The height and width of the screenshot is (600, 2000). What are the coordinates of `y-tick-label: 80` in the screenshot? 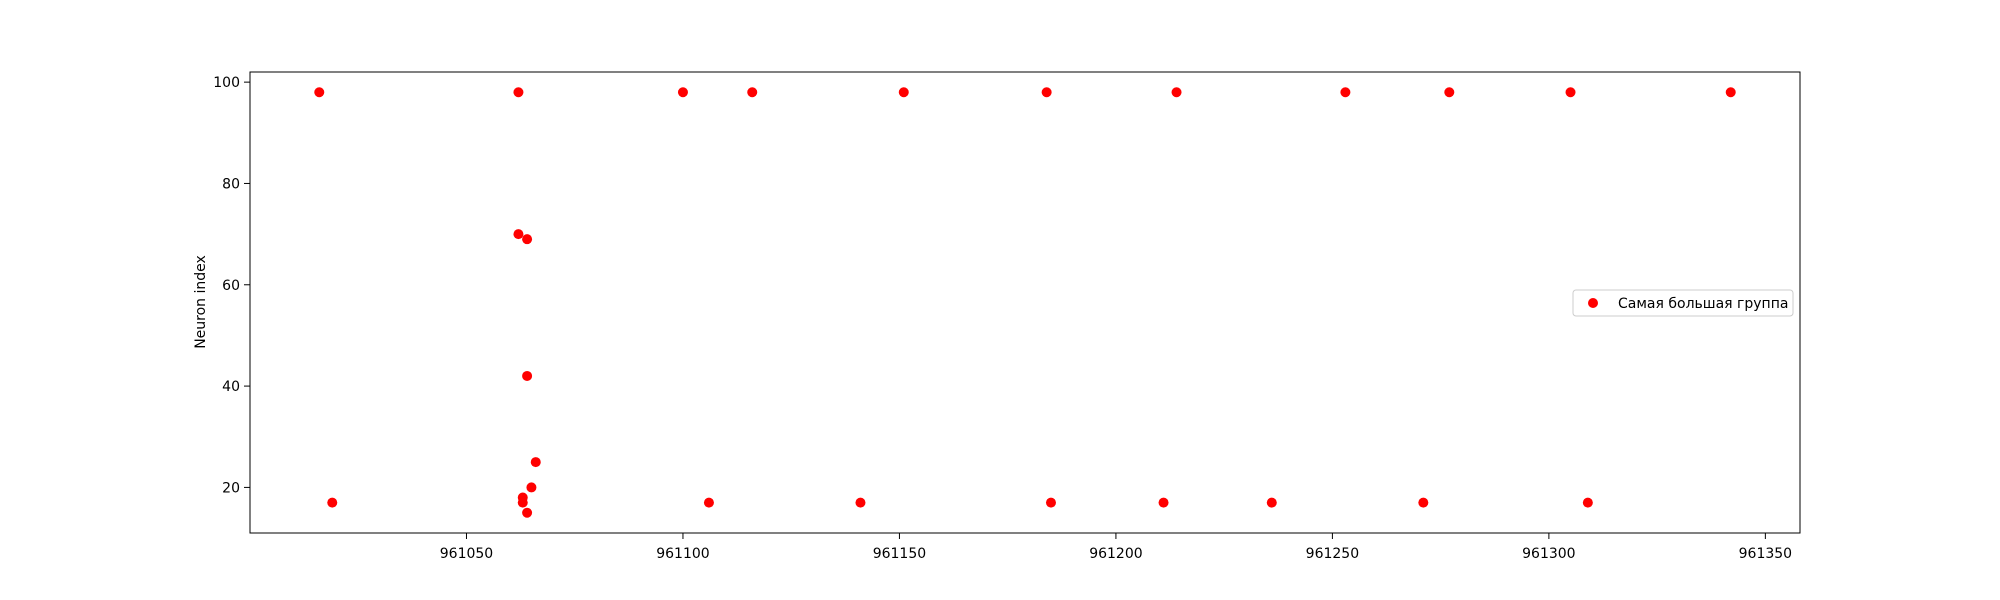 It's located at (231, 184).